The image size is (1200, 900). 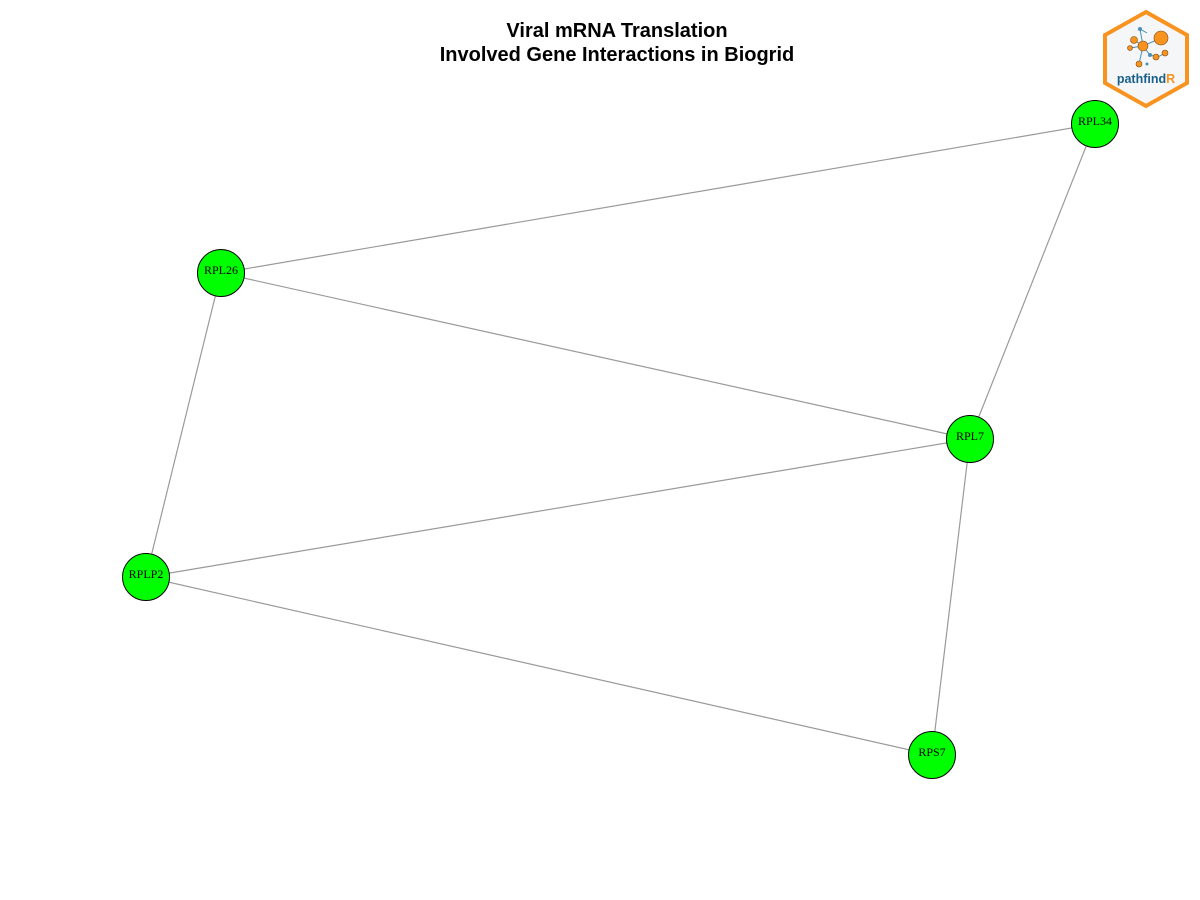 I want to click on node-circle-rplp2, so click(x=146, y=577).